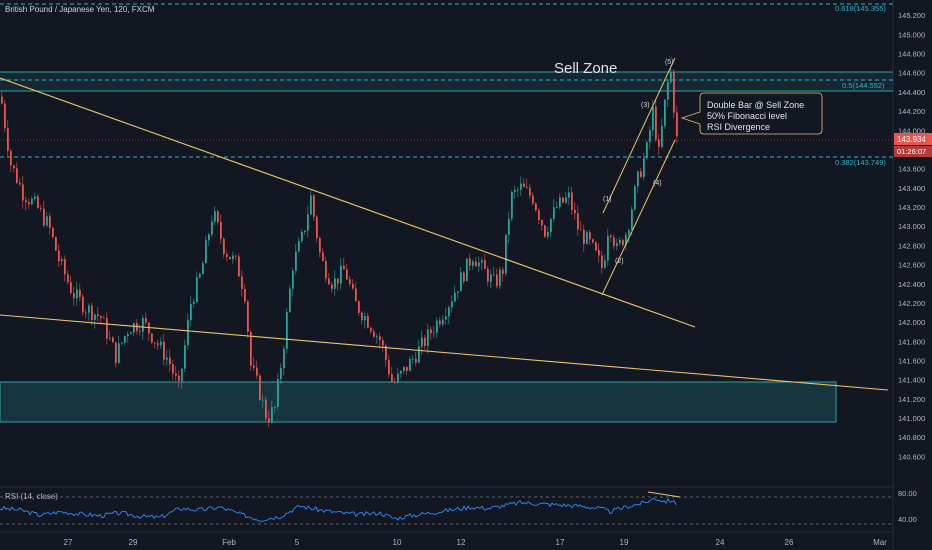  Describe the element at coordinates (639, 135) in the screenshot. I see `channel-upper-line` at that location.